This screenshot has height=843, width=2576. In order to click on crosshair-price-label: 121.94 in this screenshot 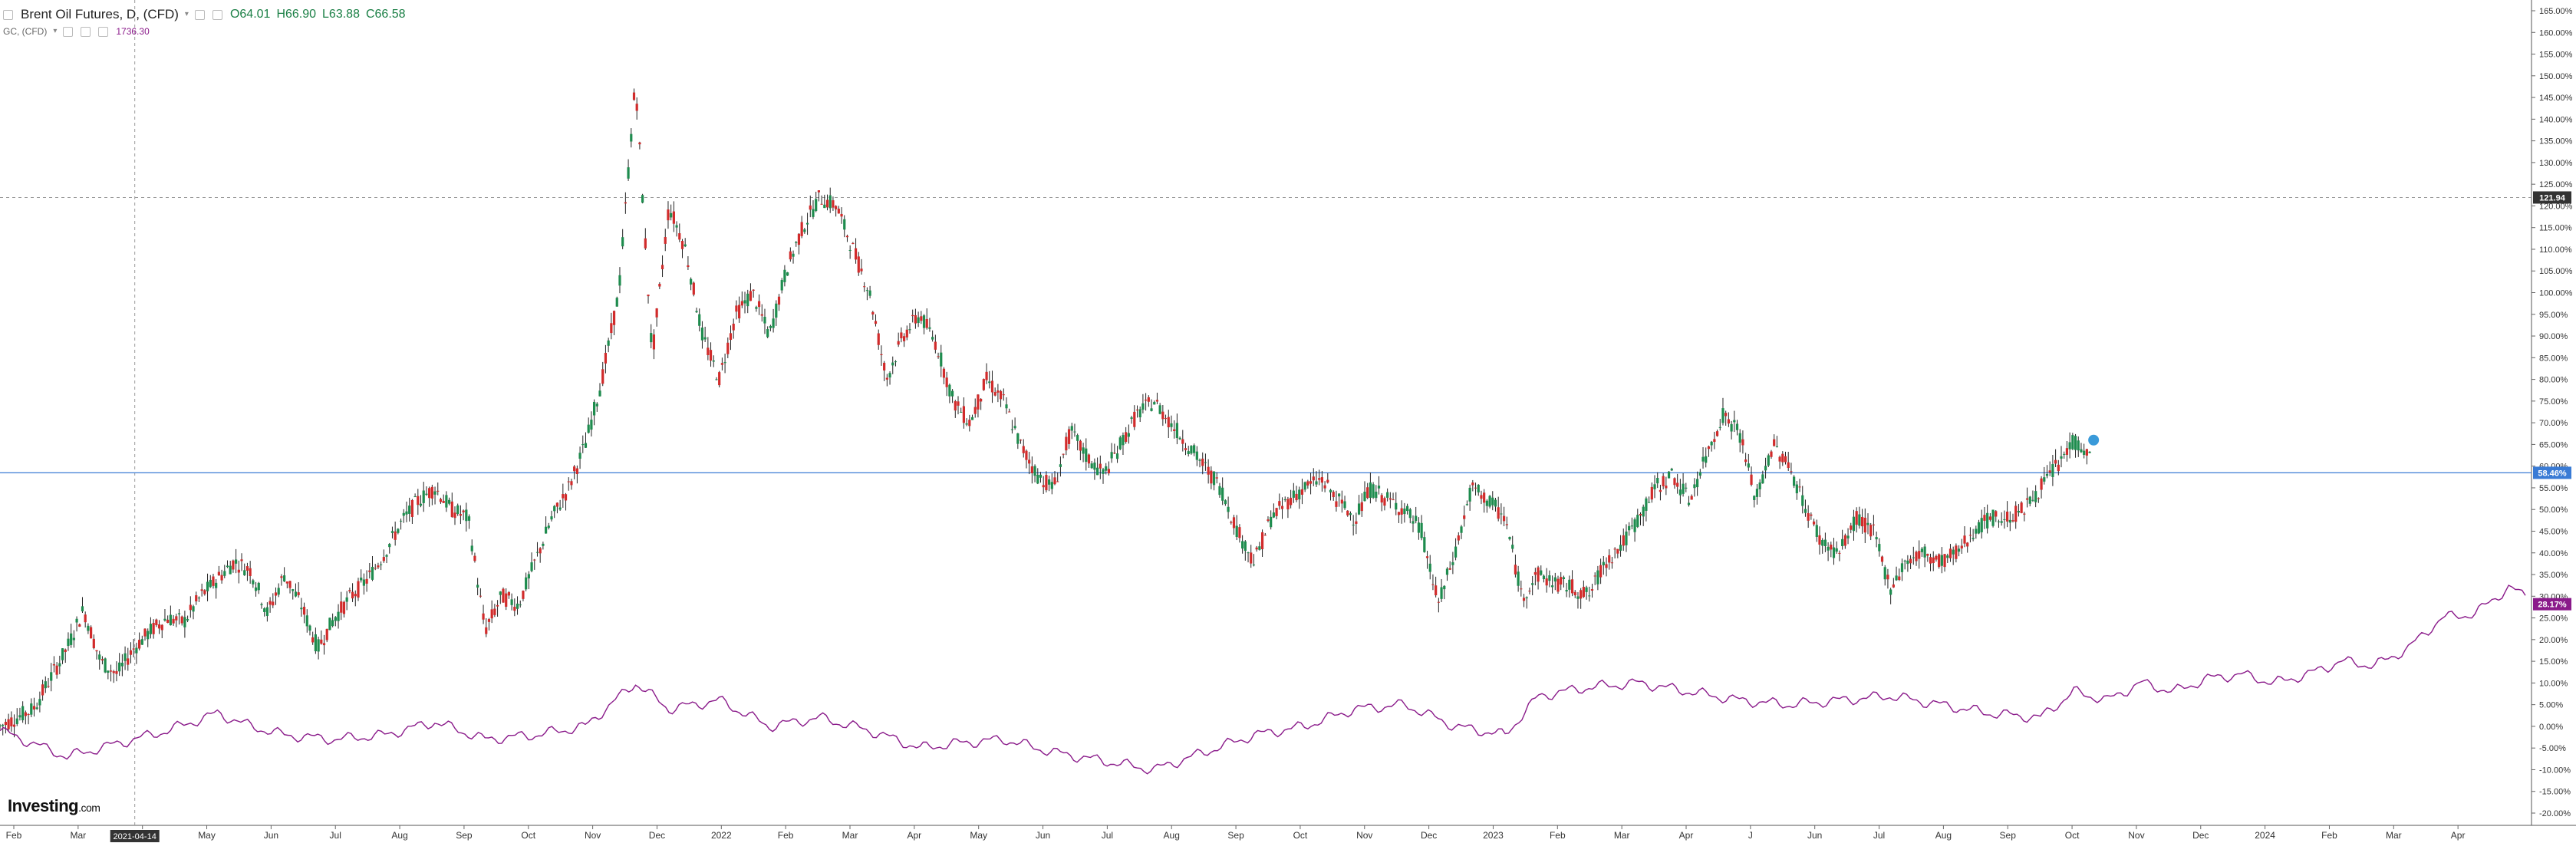, I will do `click(2552, 198)`.